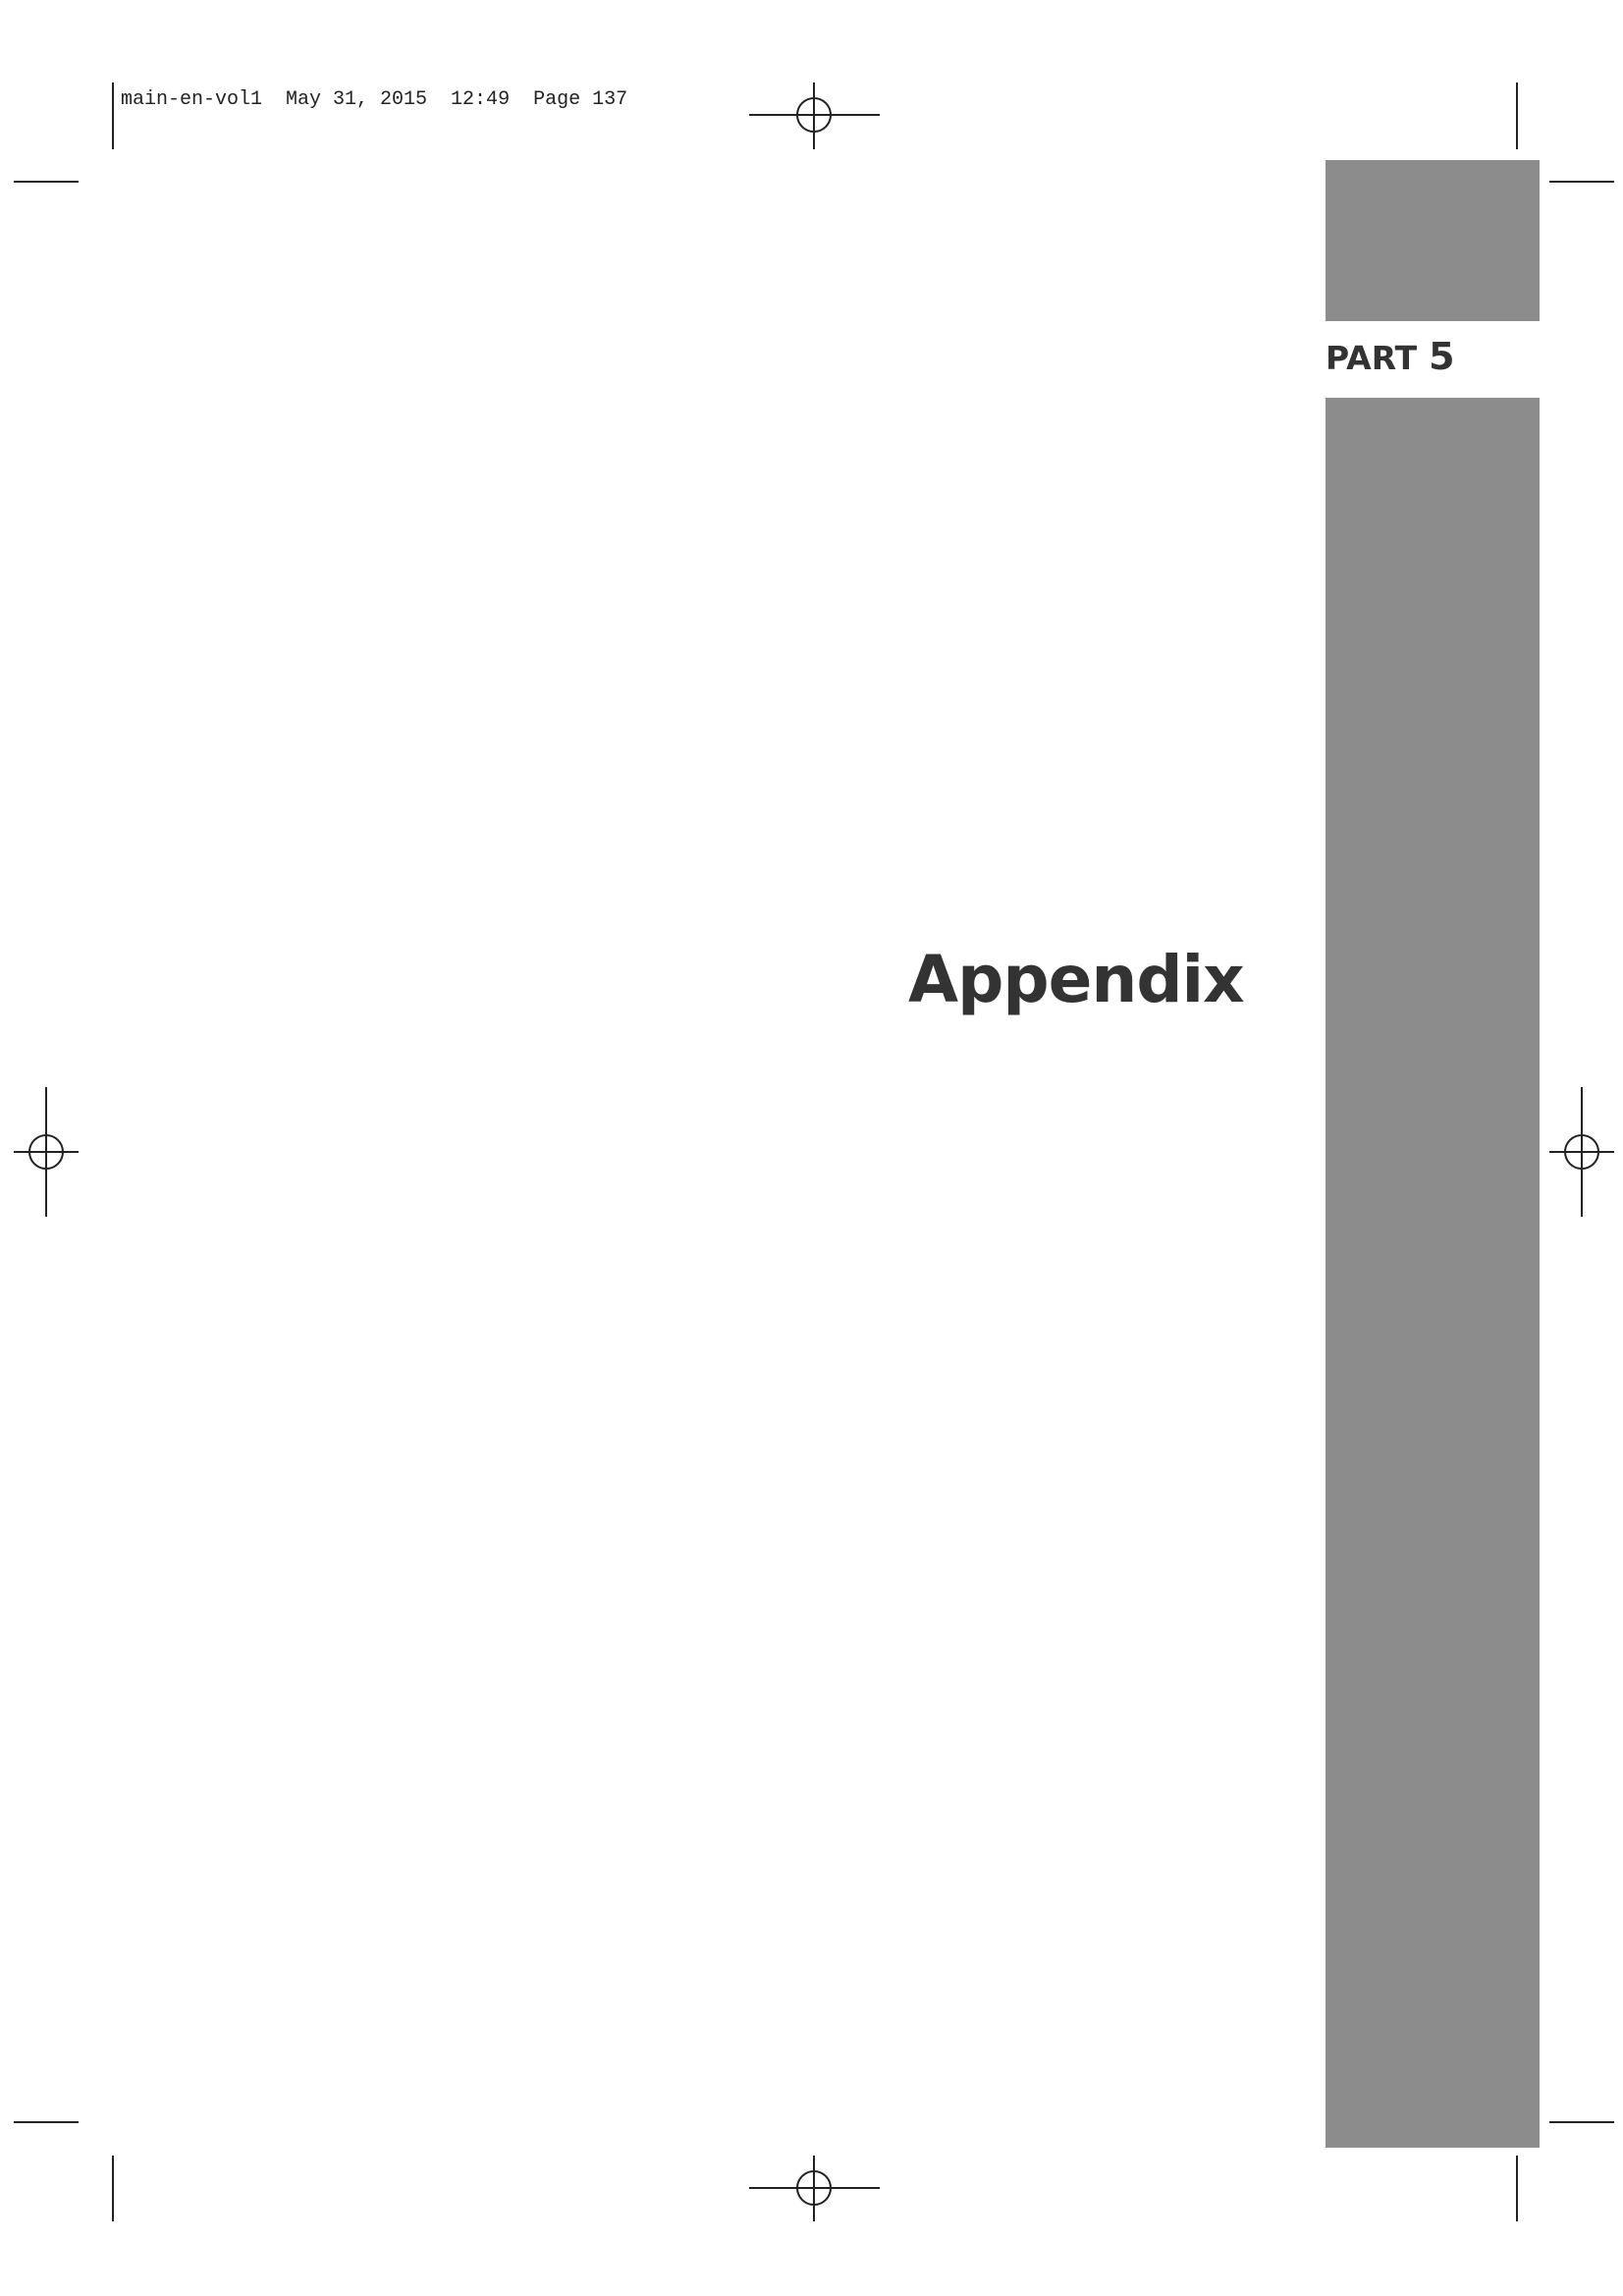 Image resolution: width=1623 pixels, height=2296 pixels. I want to click on registration-mark-top, so click(814, 115).